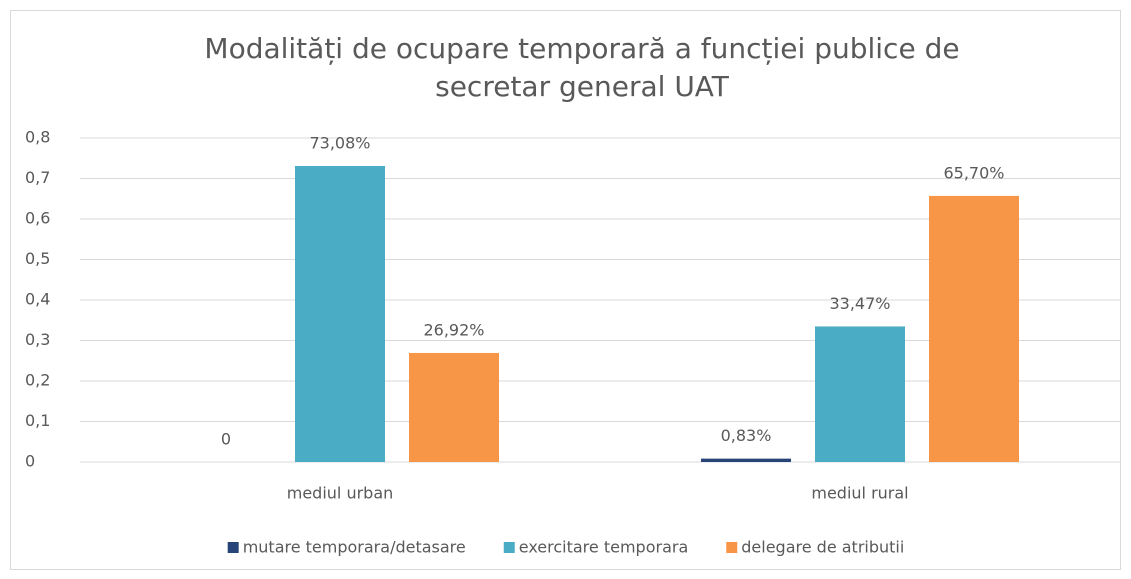  I want to click on y-tick-label: 0,1, so click(37, 420).